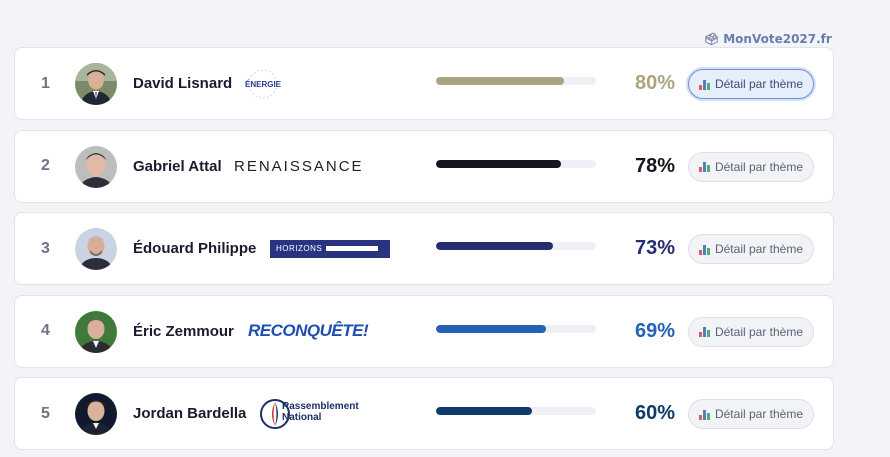 This screenshot has height=457, width=890. What do you see at coordinates (654, 413) in the screenshot?
I see `score-percent: 60%` at bounding box center [654, 413].